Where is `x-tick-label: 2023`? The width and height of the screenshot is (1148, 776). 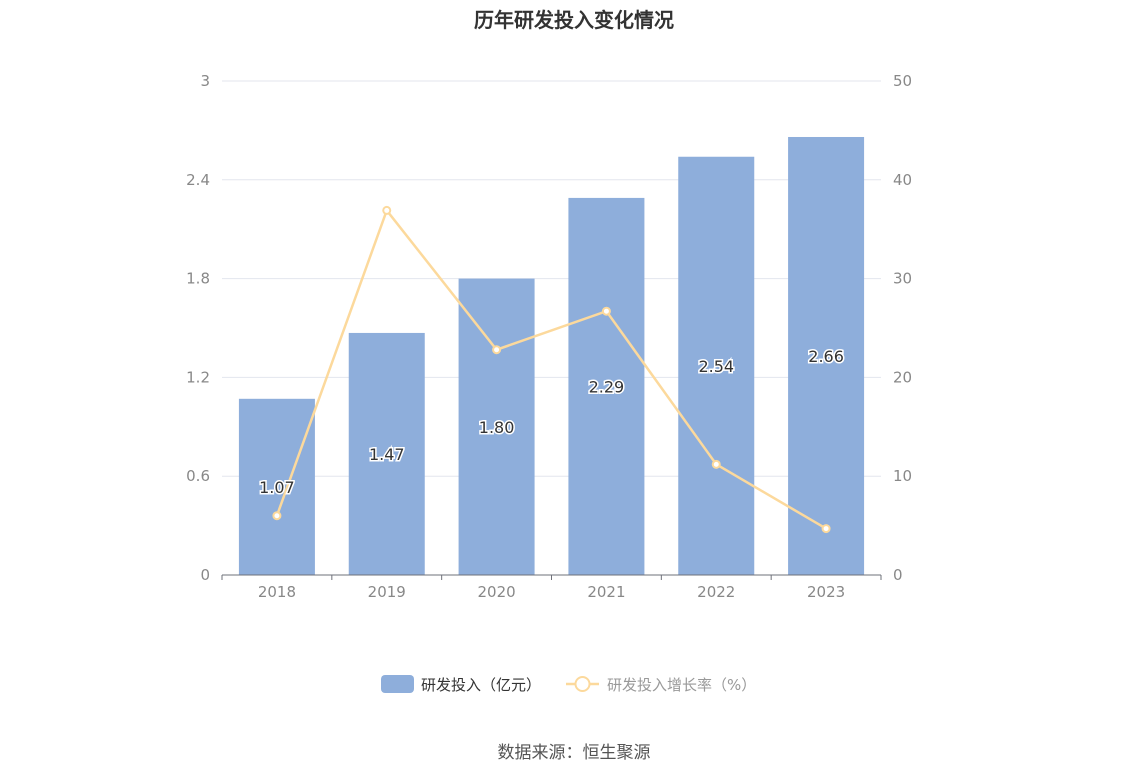
x-tick-label: 2023 is located at coordinates (826, 592).